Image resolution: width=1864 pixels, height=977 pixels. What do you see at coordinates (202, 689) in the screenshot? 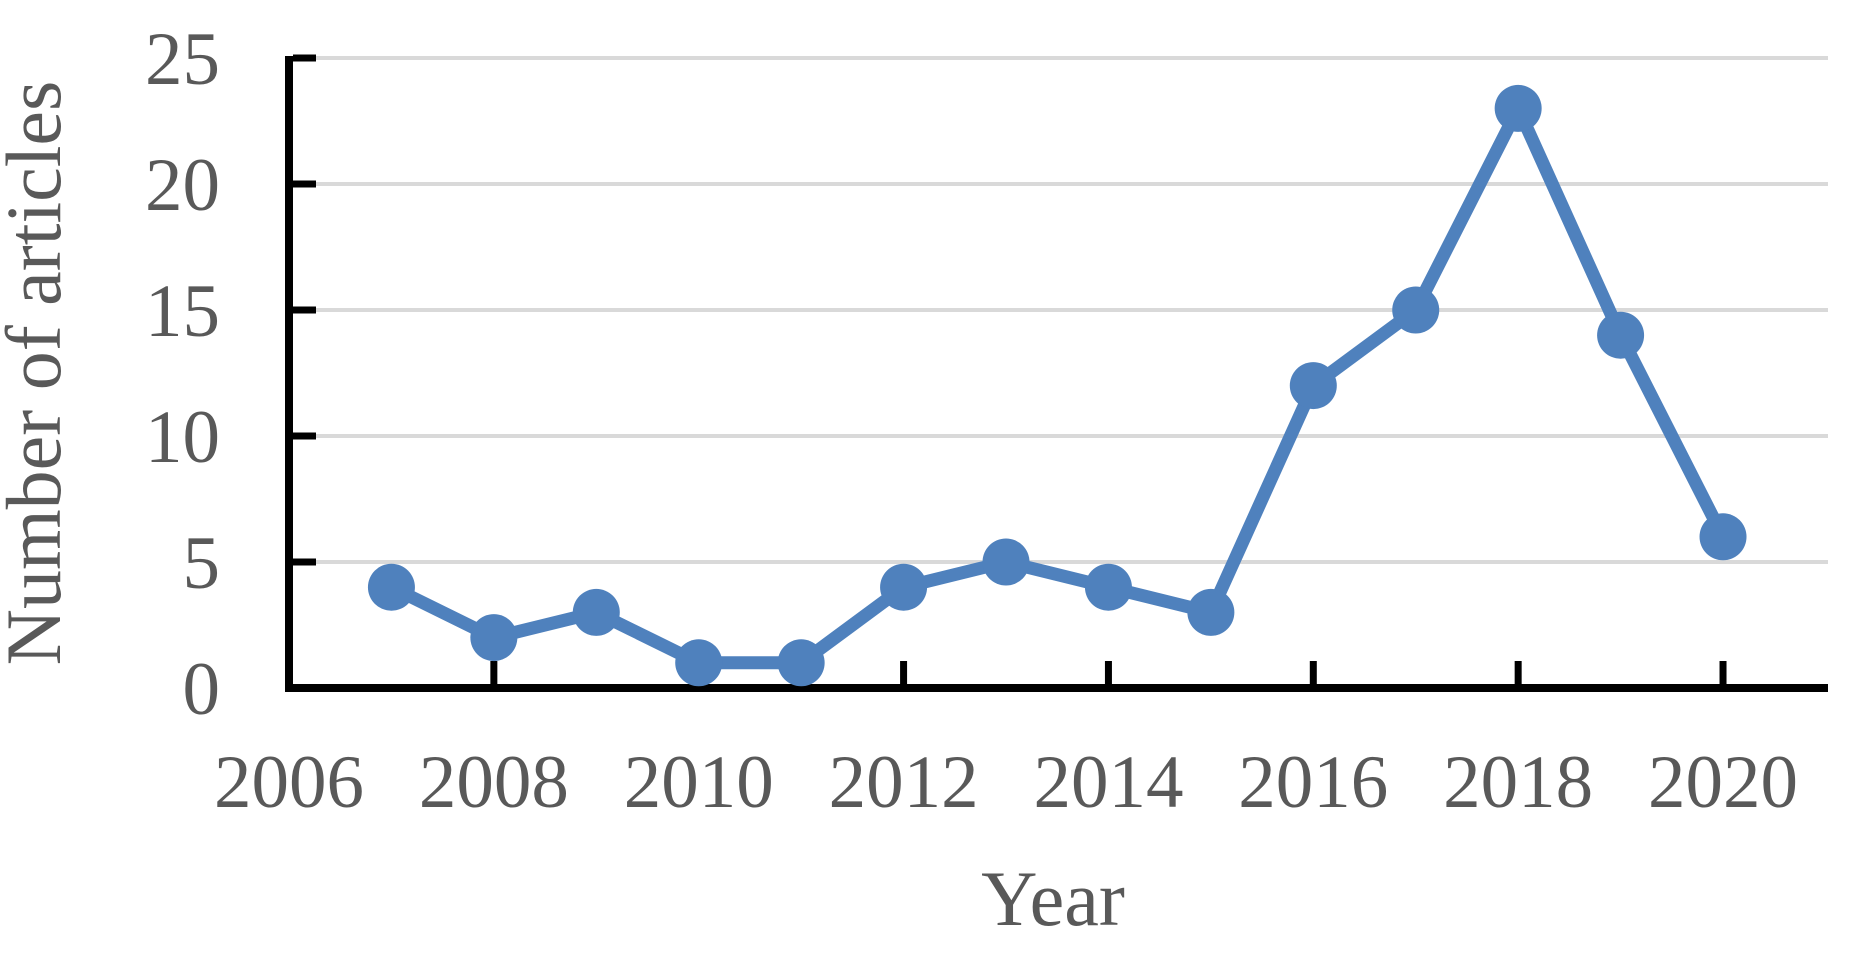
I see `y-tick-label: 0` at bounding box center [202, 689].